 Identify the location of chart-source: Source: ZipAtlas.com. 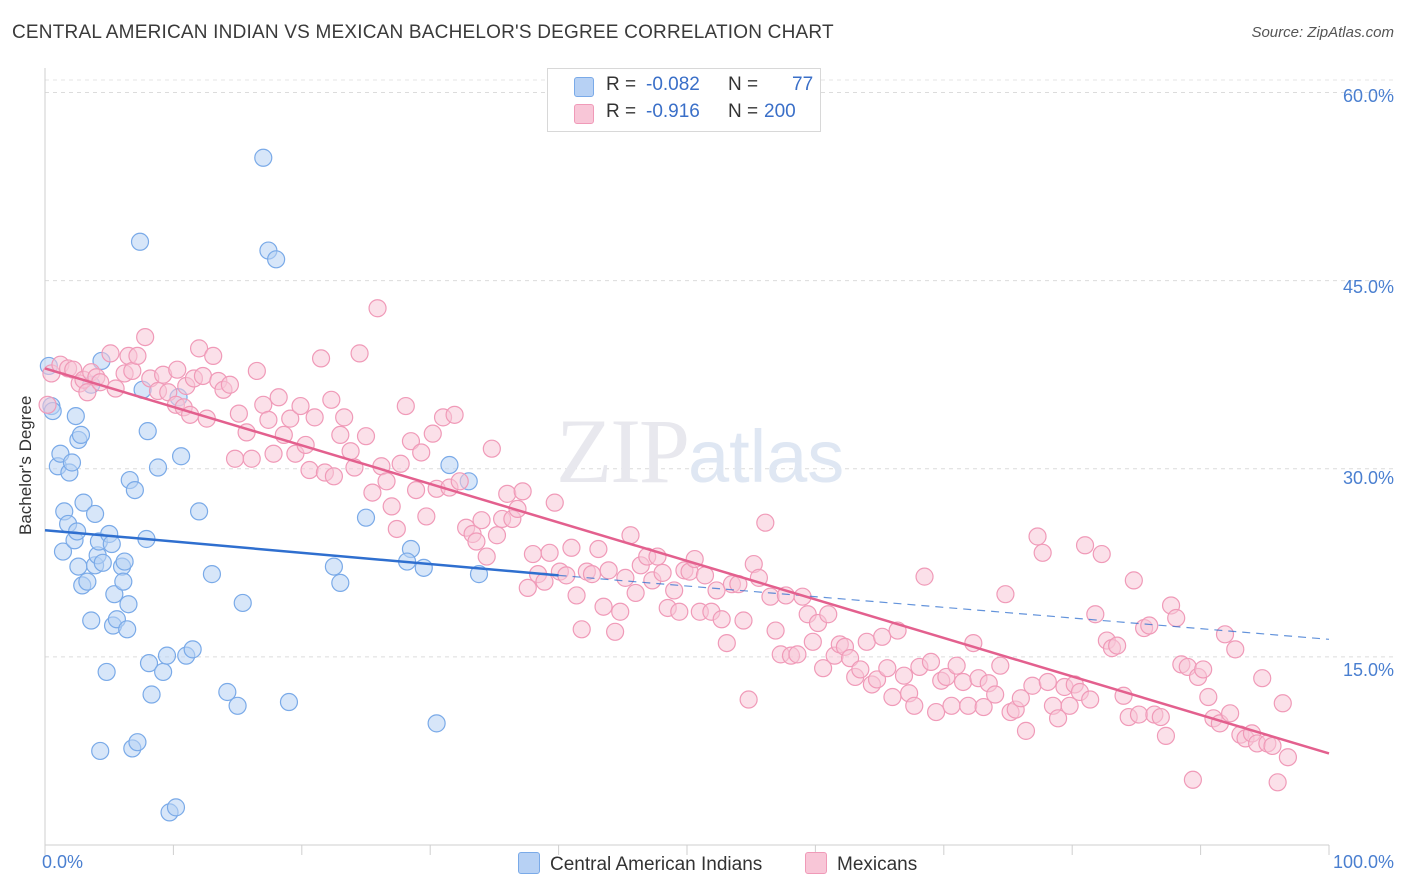
(1322, 32).